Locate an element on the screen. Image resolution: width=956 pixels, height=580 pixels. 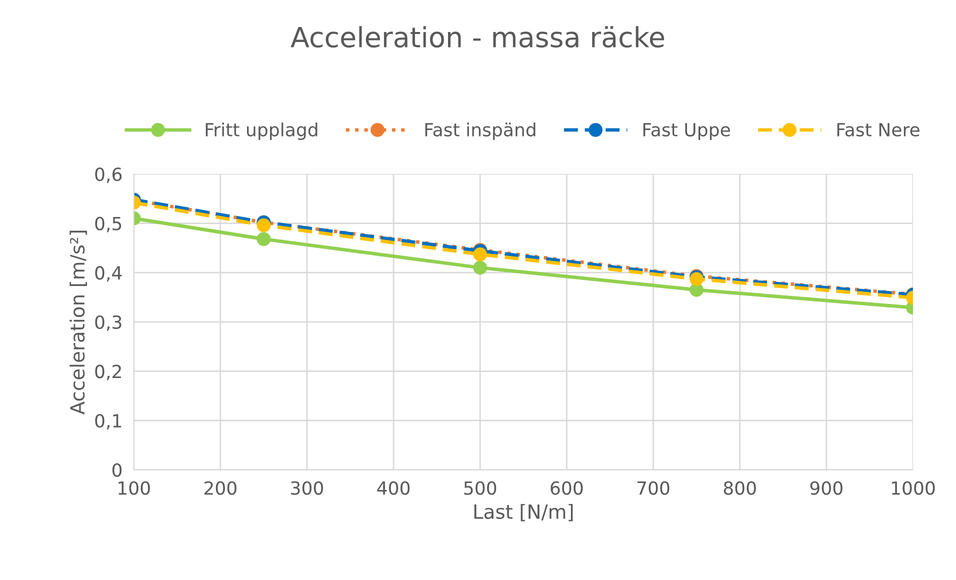
x-tick-label: 200 is located at coordinates (220, 488).